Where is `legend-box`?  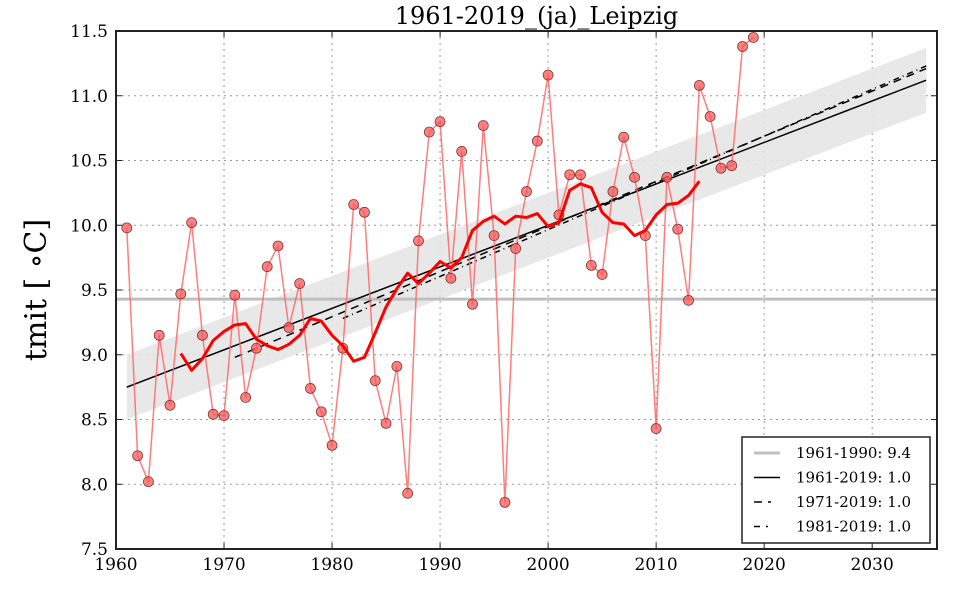
legend-box is located at coordinates (836, 490).